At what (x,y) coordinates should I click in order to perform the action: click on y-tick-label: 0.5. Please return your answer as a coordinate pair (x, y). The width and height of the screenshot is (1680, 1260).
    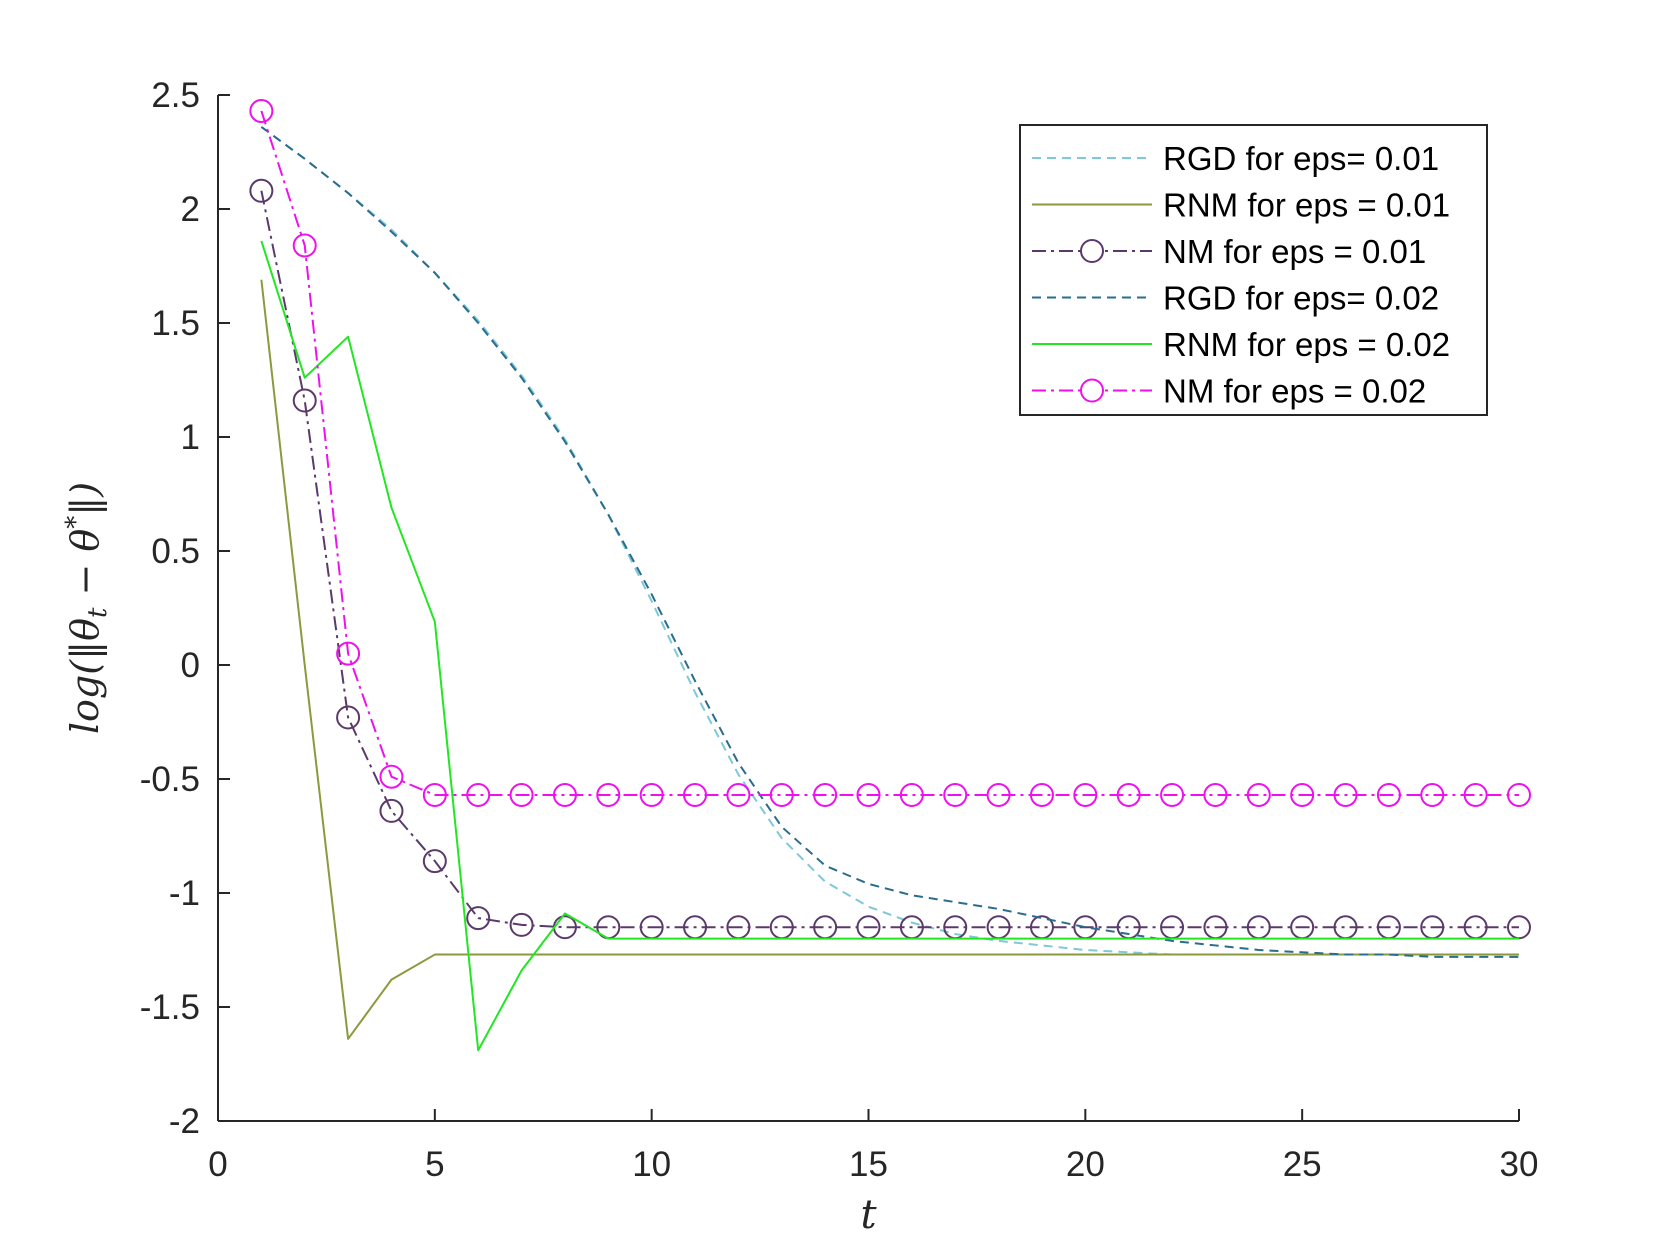
    Looking at the image, I should click on (175, 551).